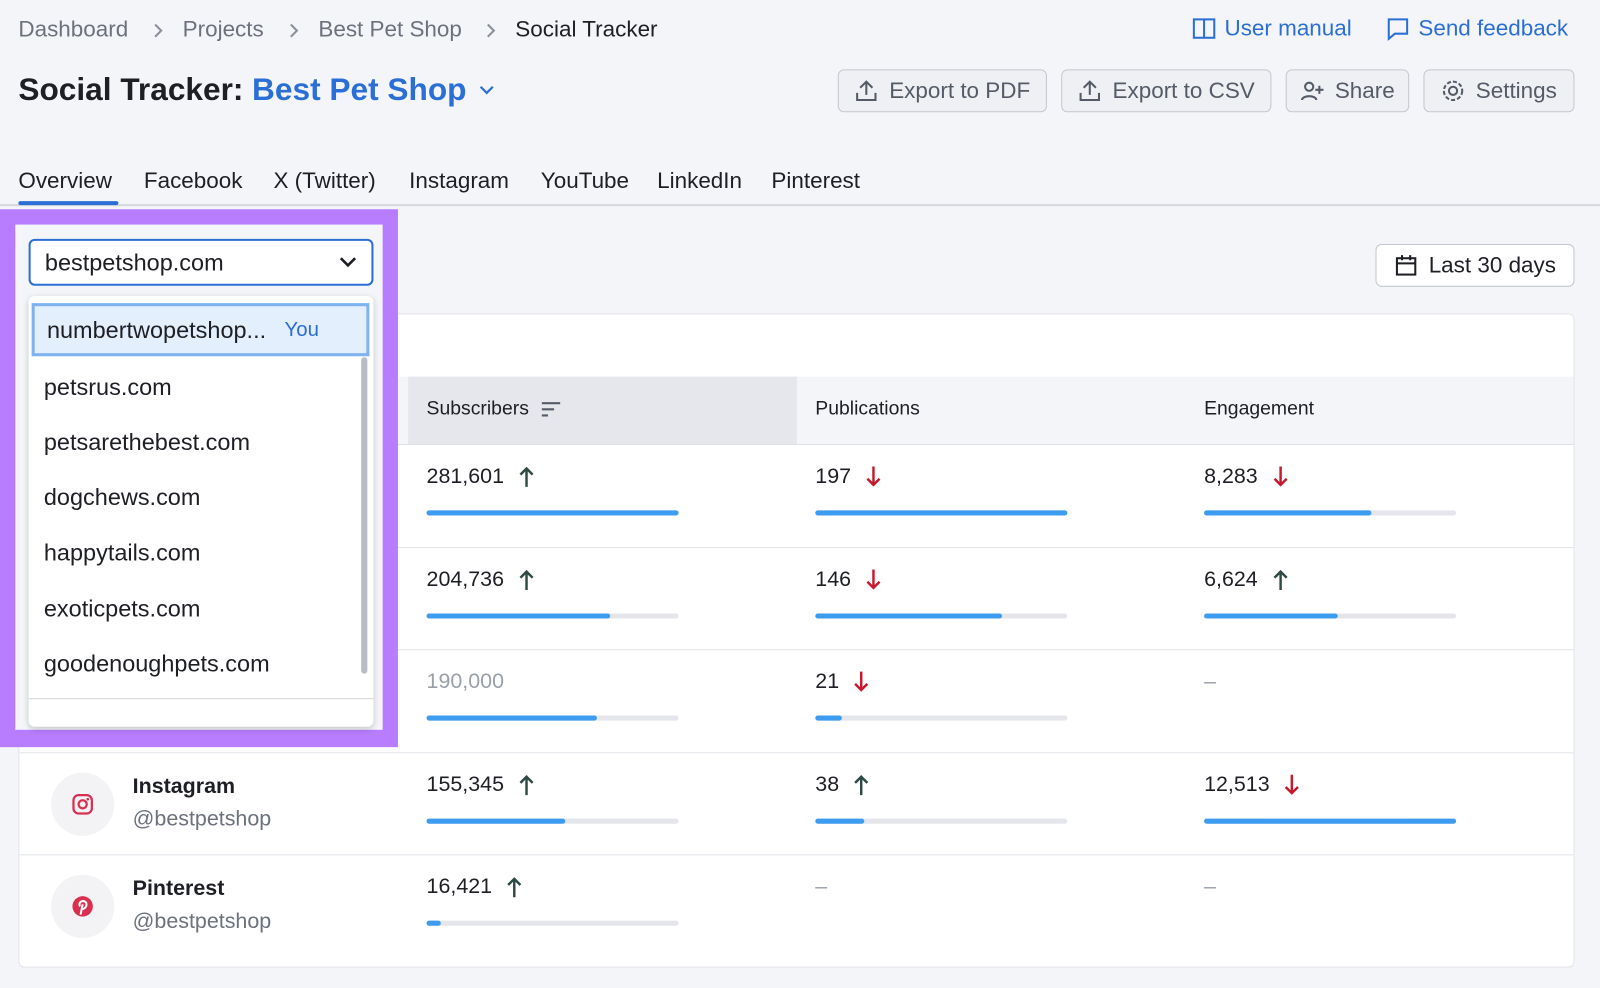 This screenshot has height=988, width=1600. What do you see at coordinates (1231, 578) in the screenshot?
I see `cell-text: 6,624` at bounding box center [1231, 578].